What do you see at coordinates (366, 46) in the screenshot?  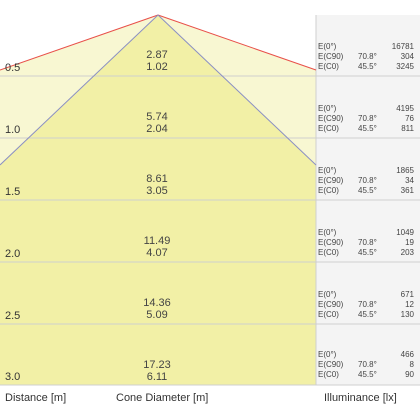 I see `illuminance-row-e0: E(0°) 16781` at bounding box center [366, 46].